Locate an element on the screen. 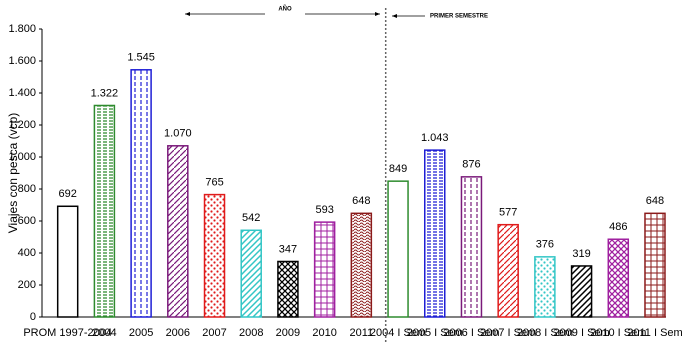 The image size is (683, 344). y-axis-label: Viajes con pesca (vcp) is located at coordinates (13, 173).